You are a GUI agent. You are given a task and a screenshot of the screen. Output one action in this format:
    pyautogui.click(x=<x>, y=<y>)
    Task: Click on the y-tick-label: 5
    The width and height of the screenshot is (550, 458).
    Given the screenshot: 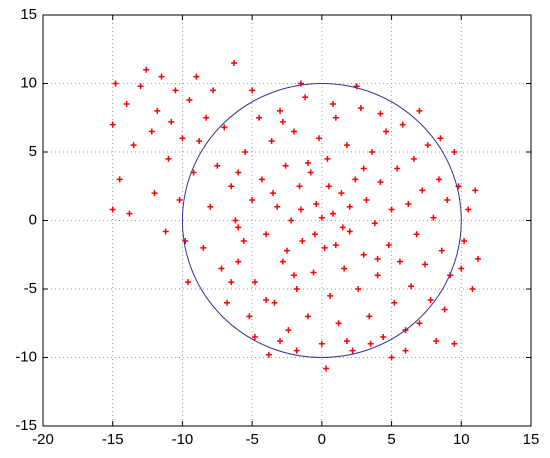 What is the action you would take?
    pyautogui.click(x=33, y=151)
    